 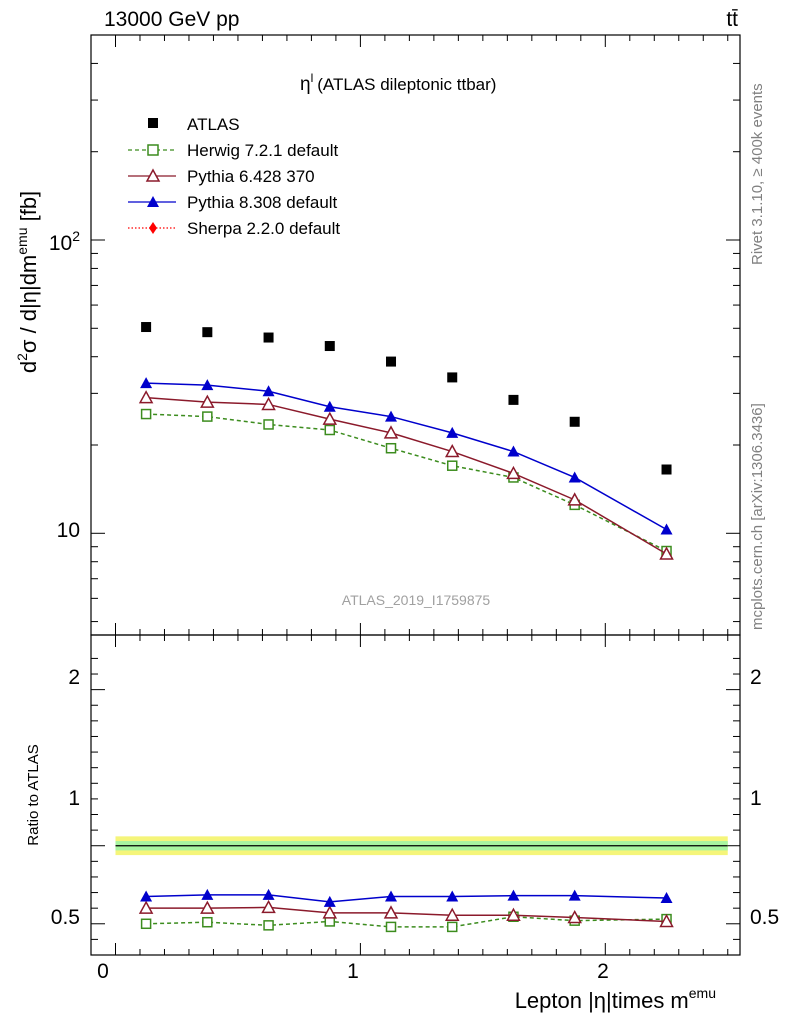 What do you see at coordinates (153, 150) in the screenshot?
I see `legend-marker-herwig` at bounding box center [153, 150].